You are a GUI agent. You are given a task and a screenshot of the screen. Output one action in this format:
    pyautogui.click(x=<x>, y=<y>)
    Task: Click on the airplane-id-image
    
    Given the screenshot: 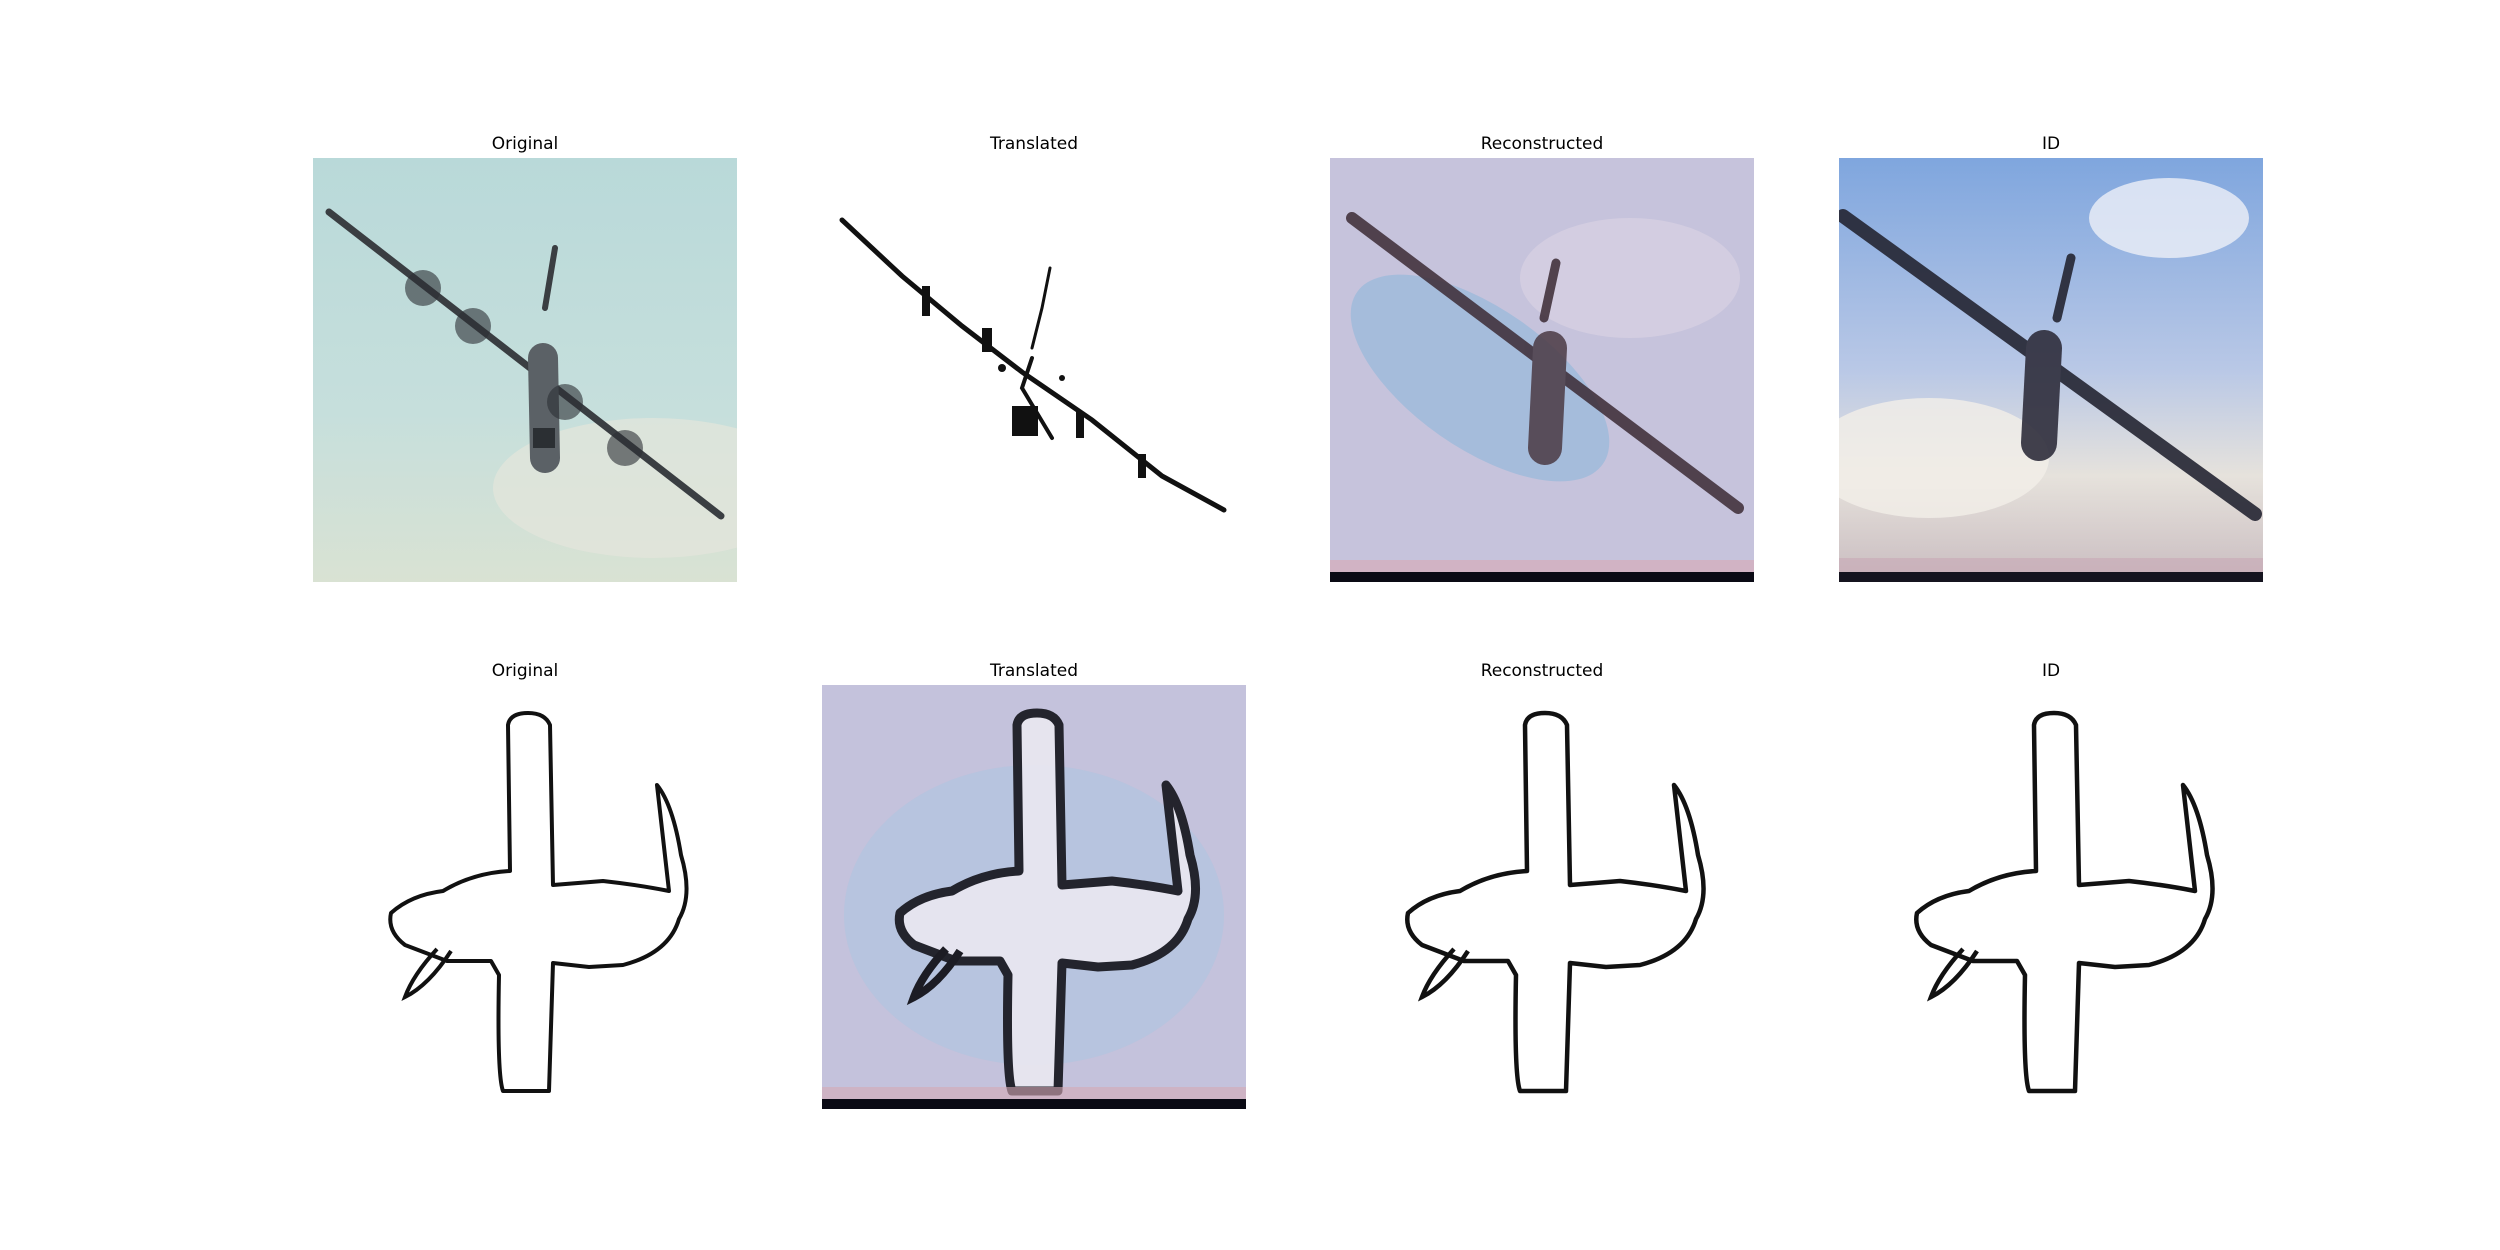 What is the action you would take?
    pyautogui.click(x=2051, y=370)
    